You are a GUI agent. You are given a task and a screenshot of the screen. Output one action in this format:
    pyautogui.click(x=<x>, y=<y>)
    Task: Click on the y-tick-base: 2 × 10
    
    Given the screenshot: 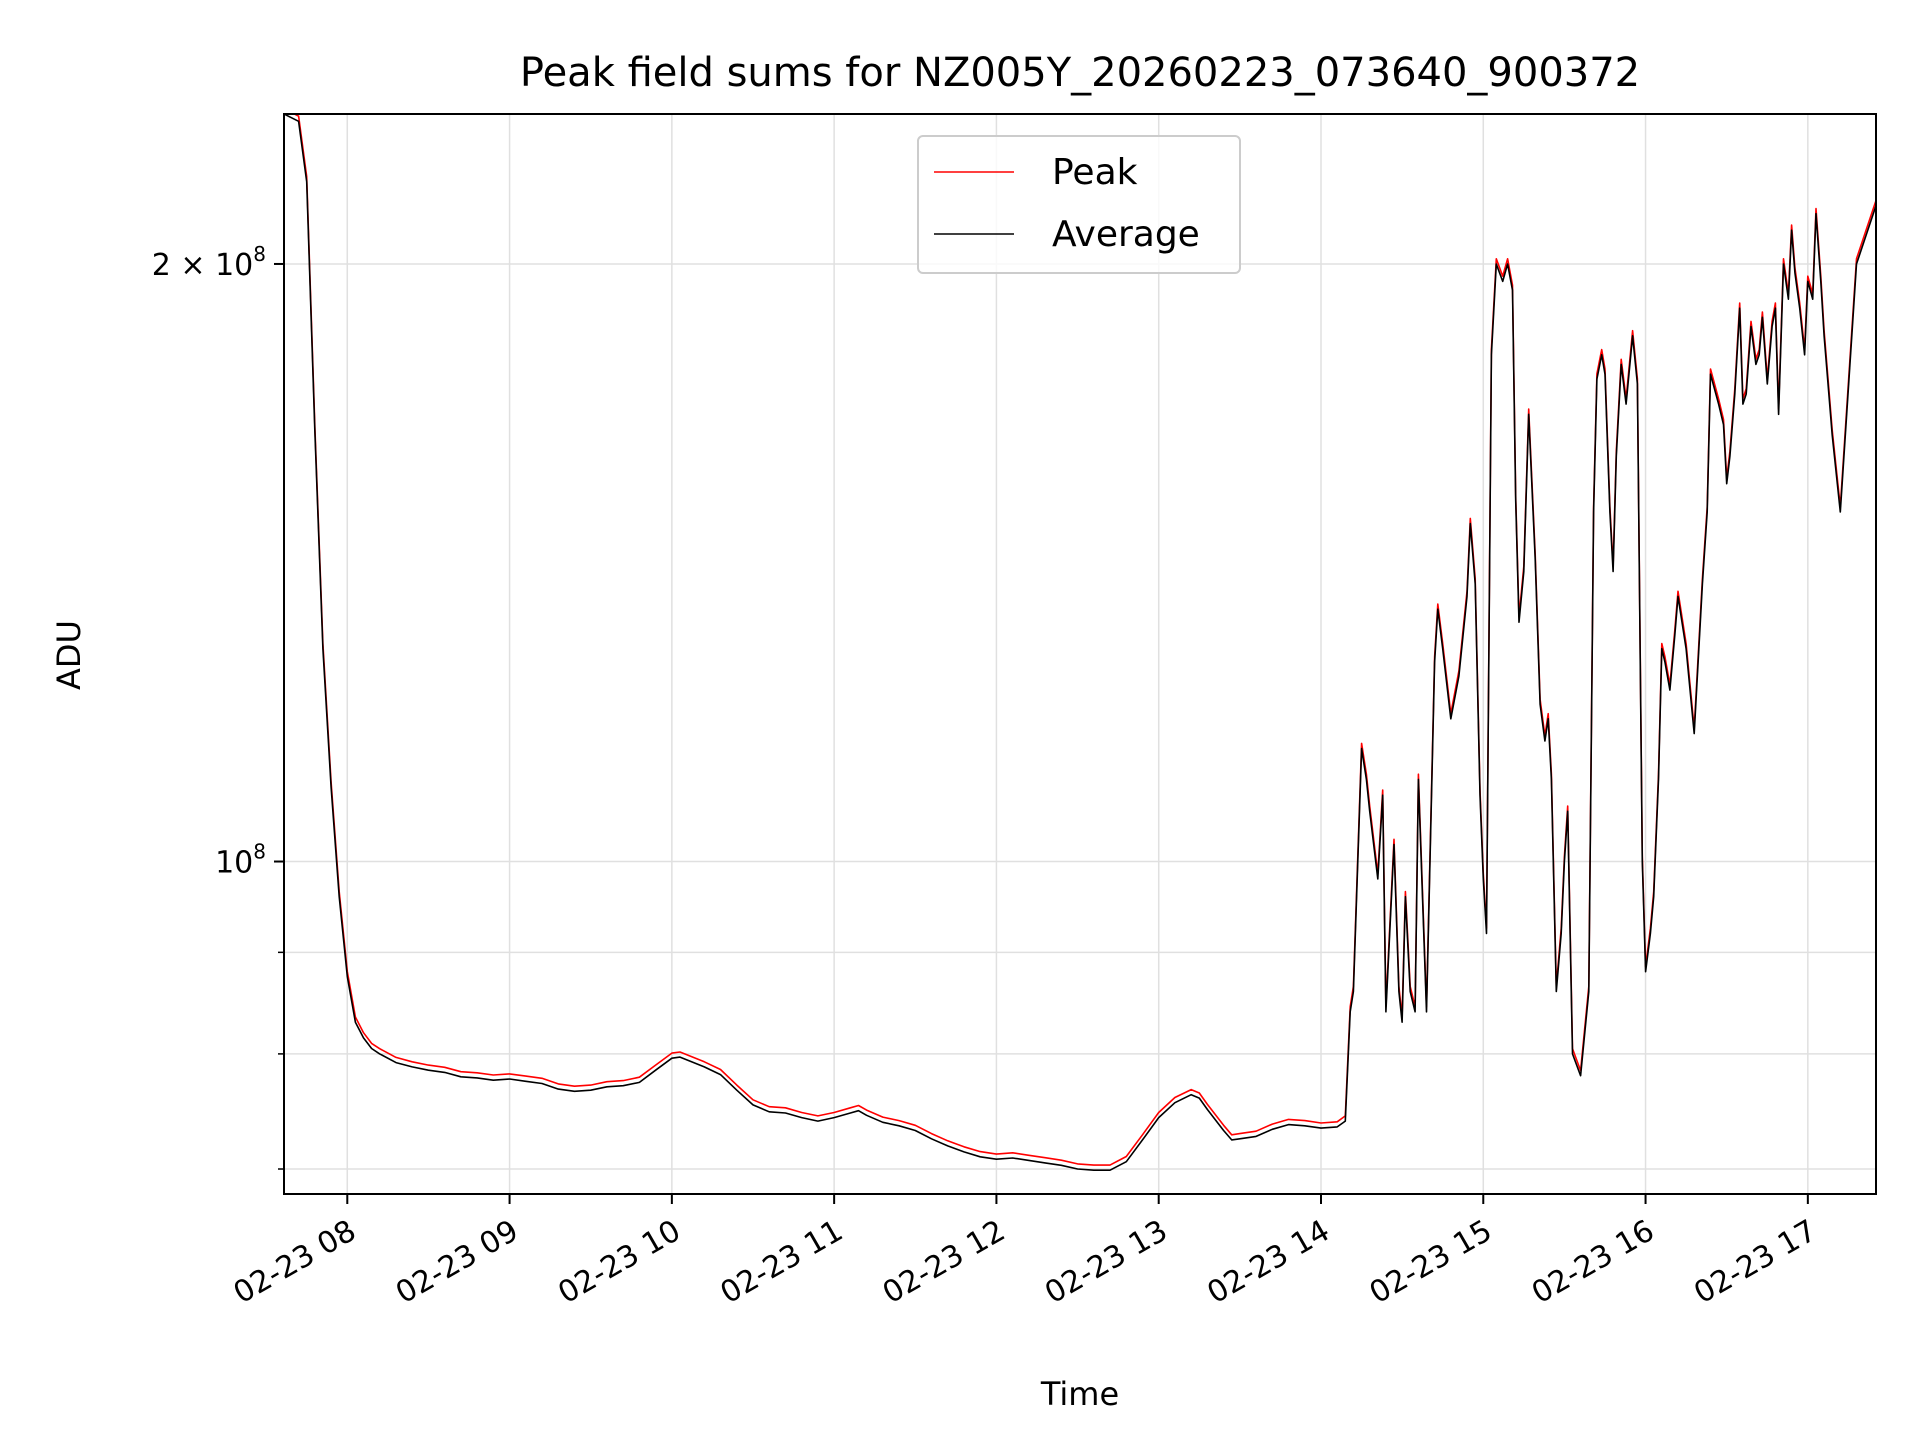 What is the action you would take?
    pyautogui.click(x=202, y=265)
    